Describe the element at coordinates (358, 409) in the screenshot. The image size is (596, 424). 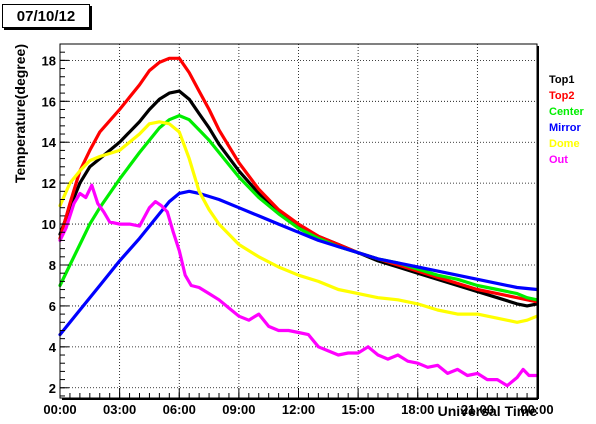
I see `x-tick-label: 15:00` at that location.